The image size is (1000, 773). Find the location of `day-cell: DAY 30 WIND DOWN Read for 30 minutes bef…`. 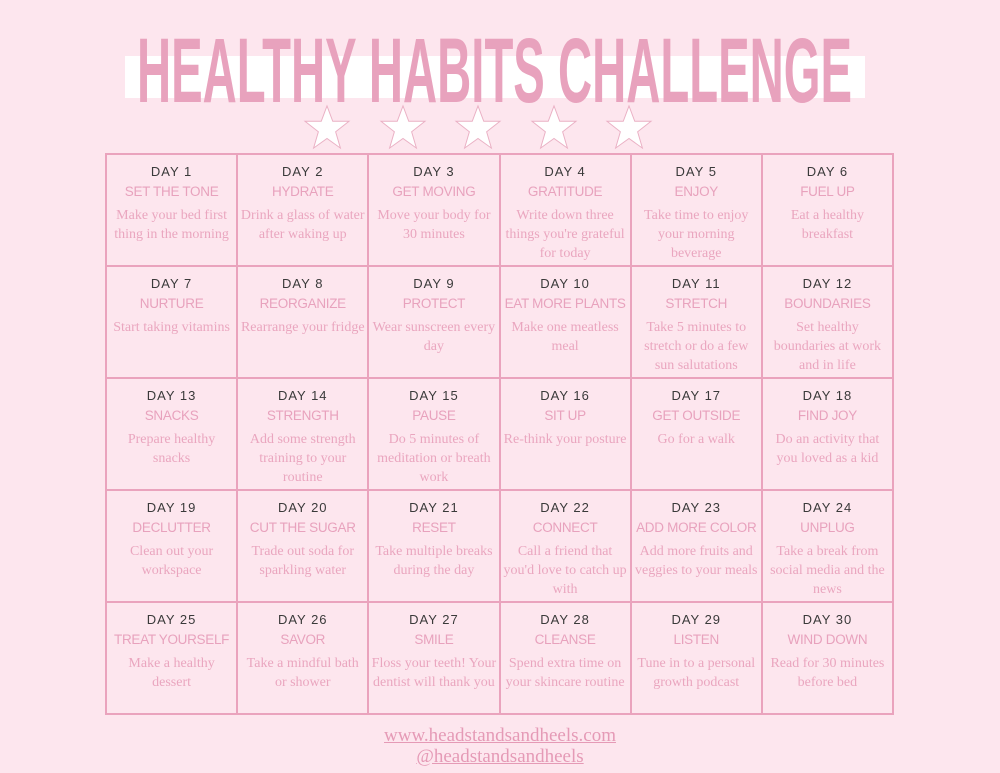

day-cell: DAY 30 WIND DOWN Read for 30 minutes bef… is located at coordinates (827, 658).